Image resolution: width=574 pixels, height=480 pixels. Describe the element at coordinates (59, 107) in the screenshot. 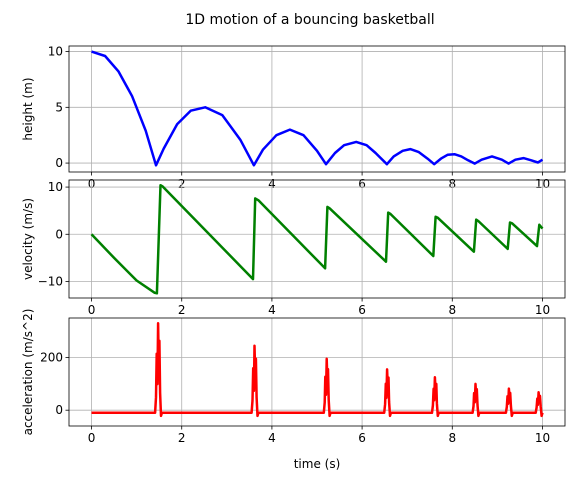

I see `y-tick-label: 5` at that location.